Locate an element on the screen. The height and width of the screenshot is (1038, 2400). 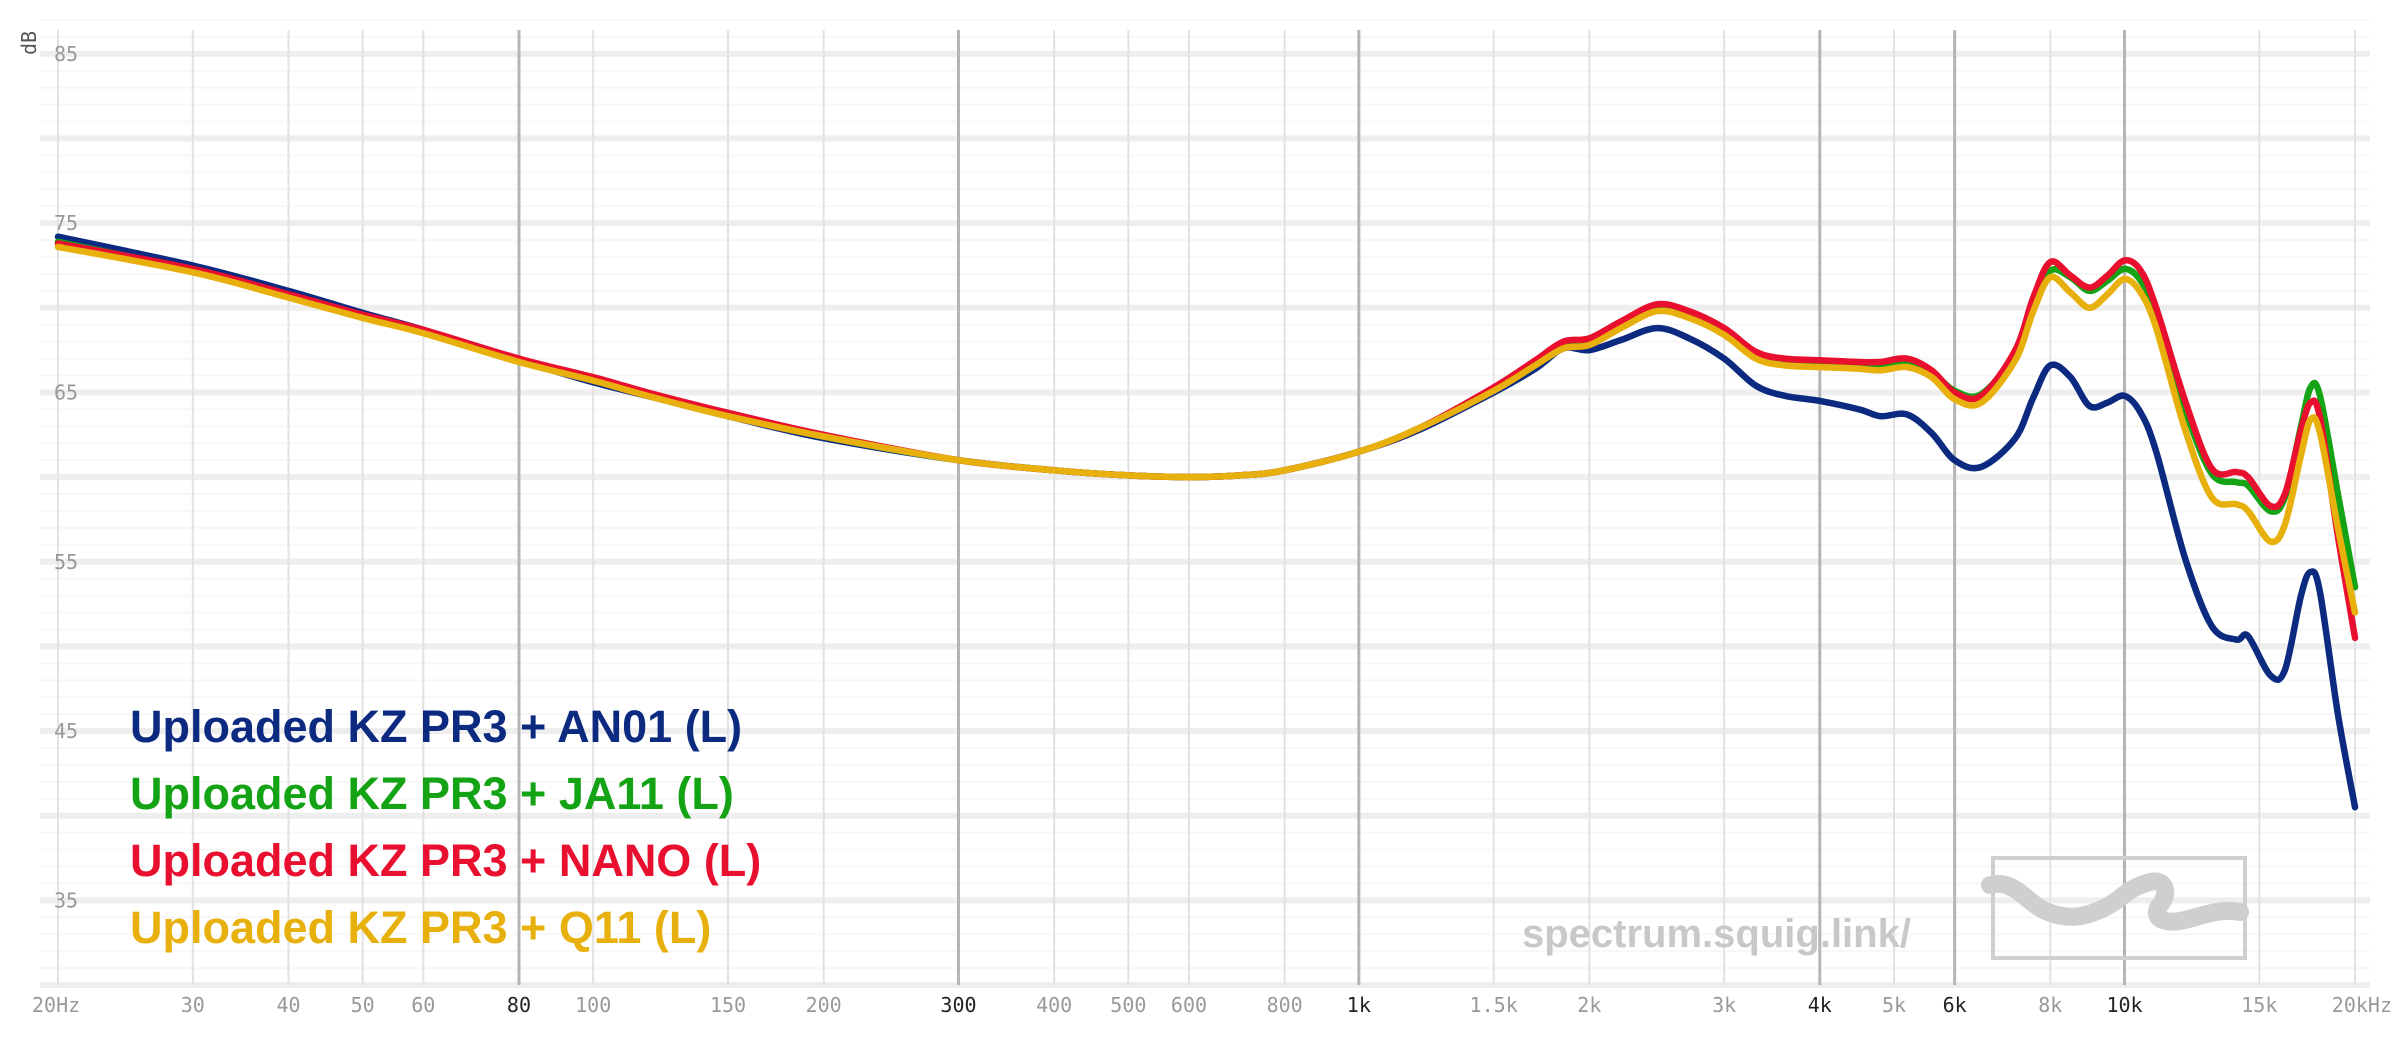
x-tick-label: 40 is located at coordinates (288, 1005).